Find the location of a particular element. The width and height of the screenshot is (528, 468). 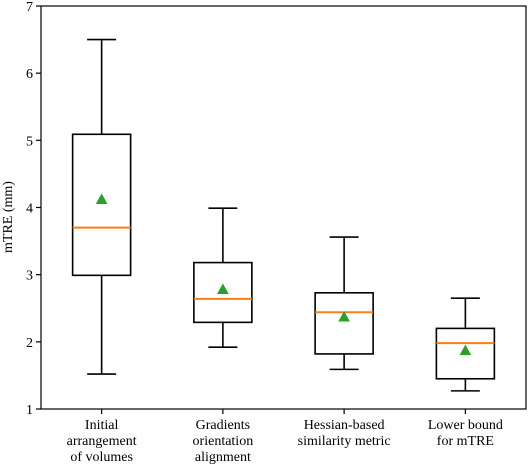

x-tick-label: Gradients orientation alignment is located at coordinates (223, 441).